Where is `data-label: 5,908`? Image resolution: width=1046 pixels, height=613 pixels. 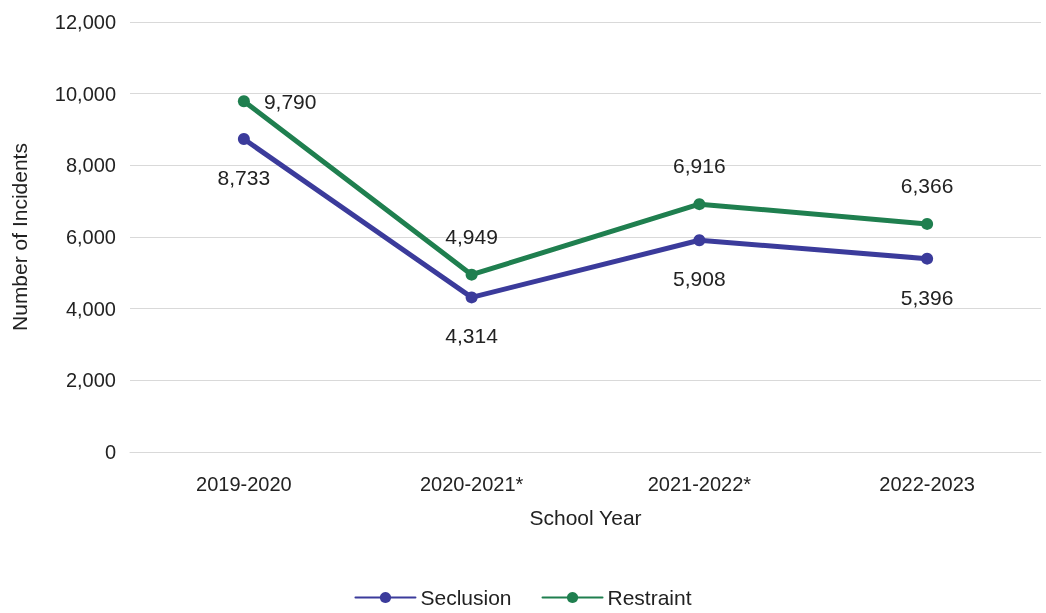 data-label: 5,908 is located at coordinates (699, 279).